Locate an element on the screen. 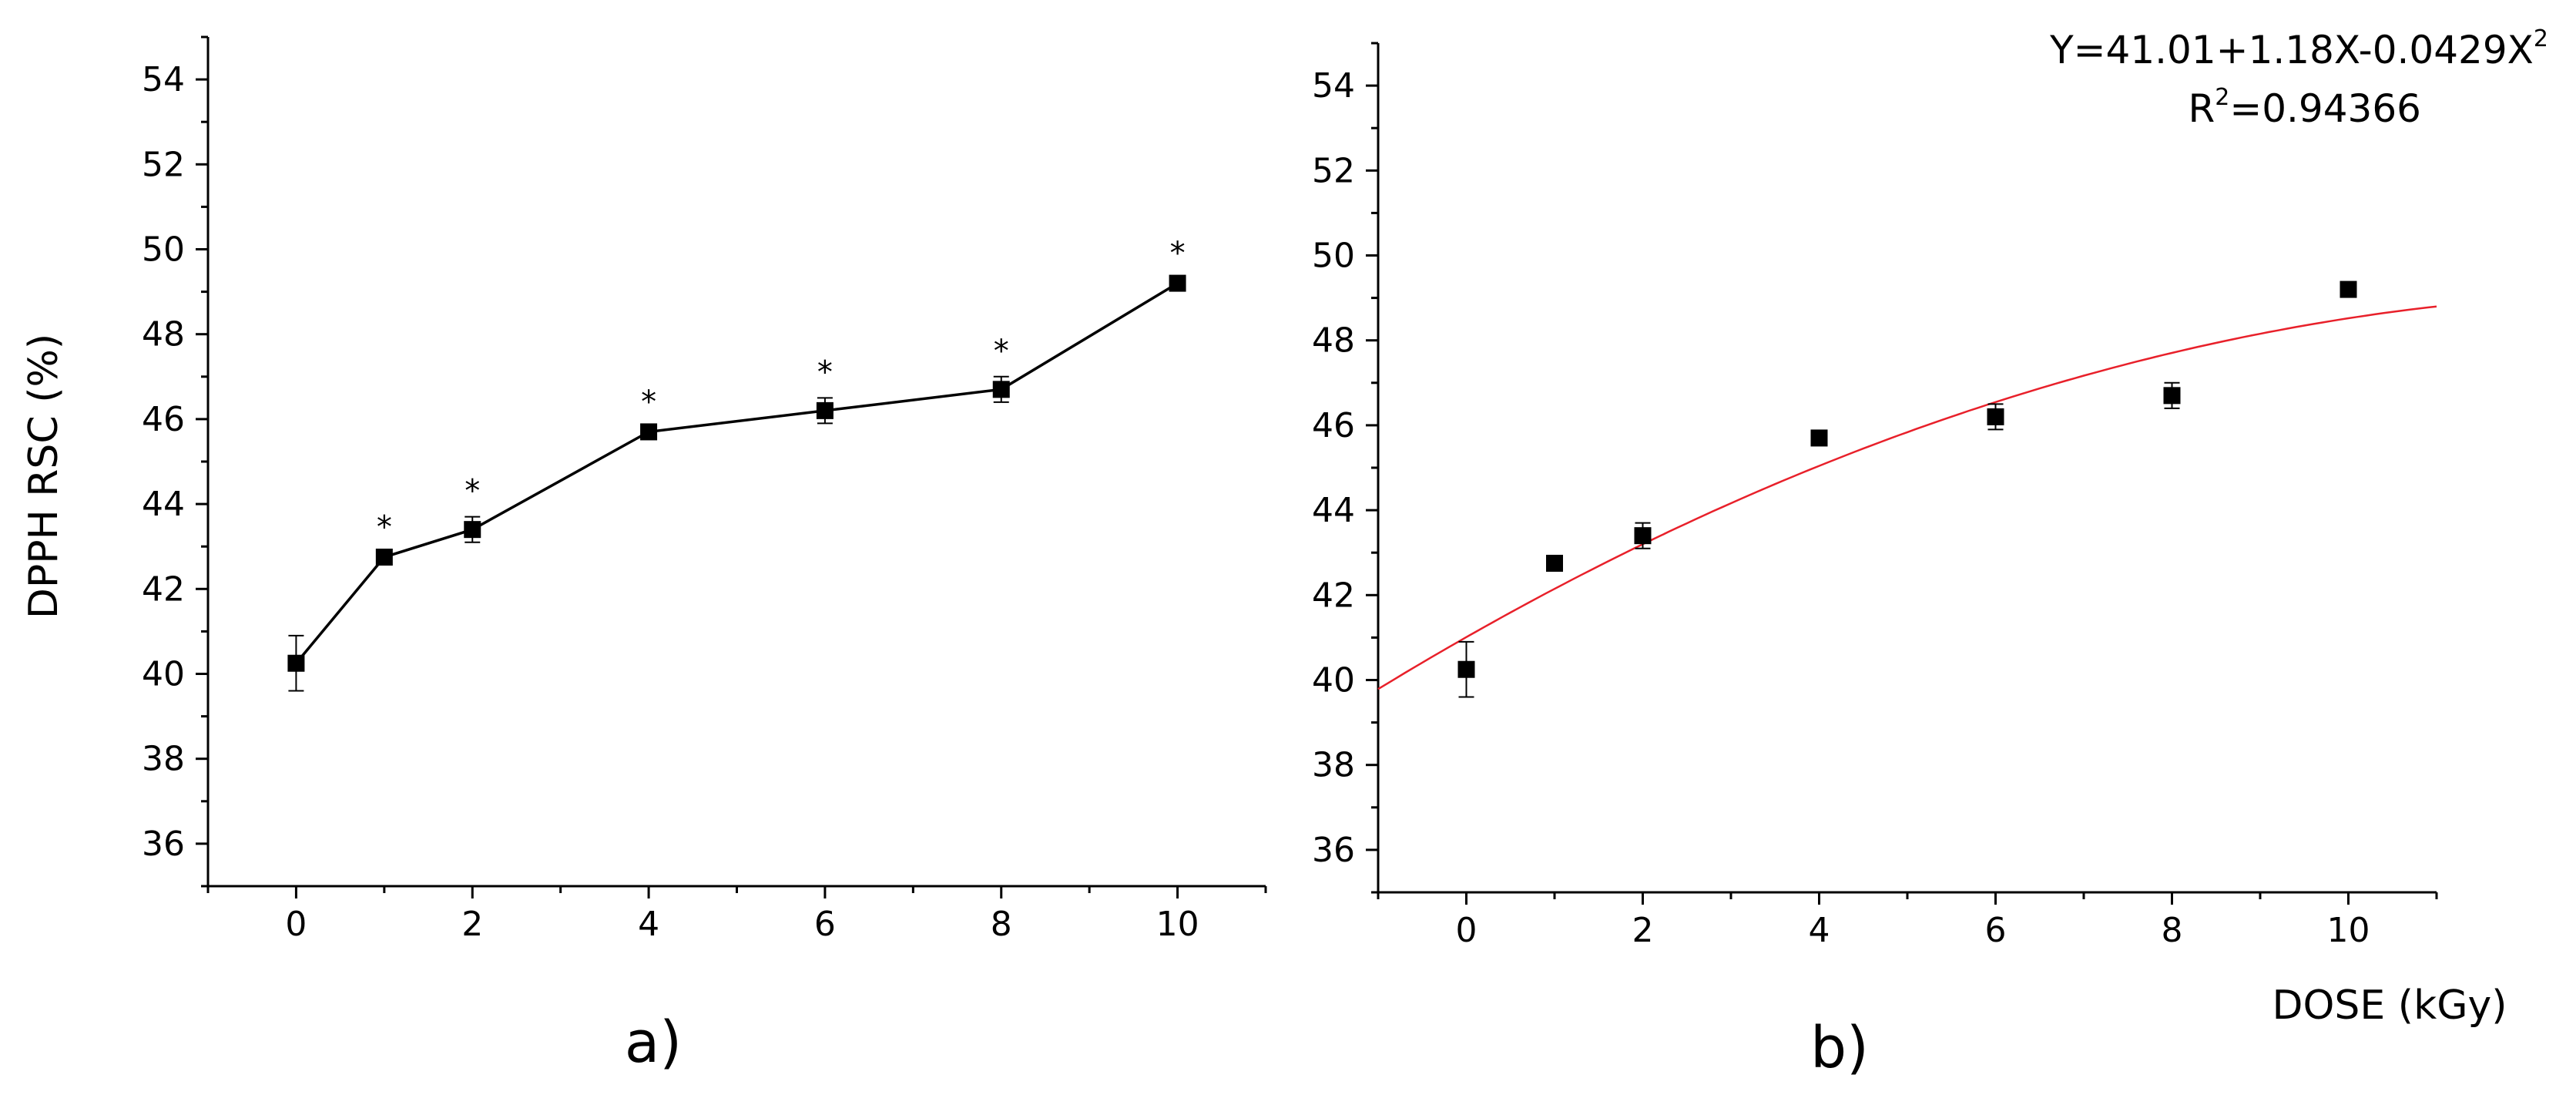 The image size is (2576, 1105). fit-equation-superscript: 2 is located at coordinates (2541, 39).